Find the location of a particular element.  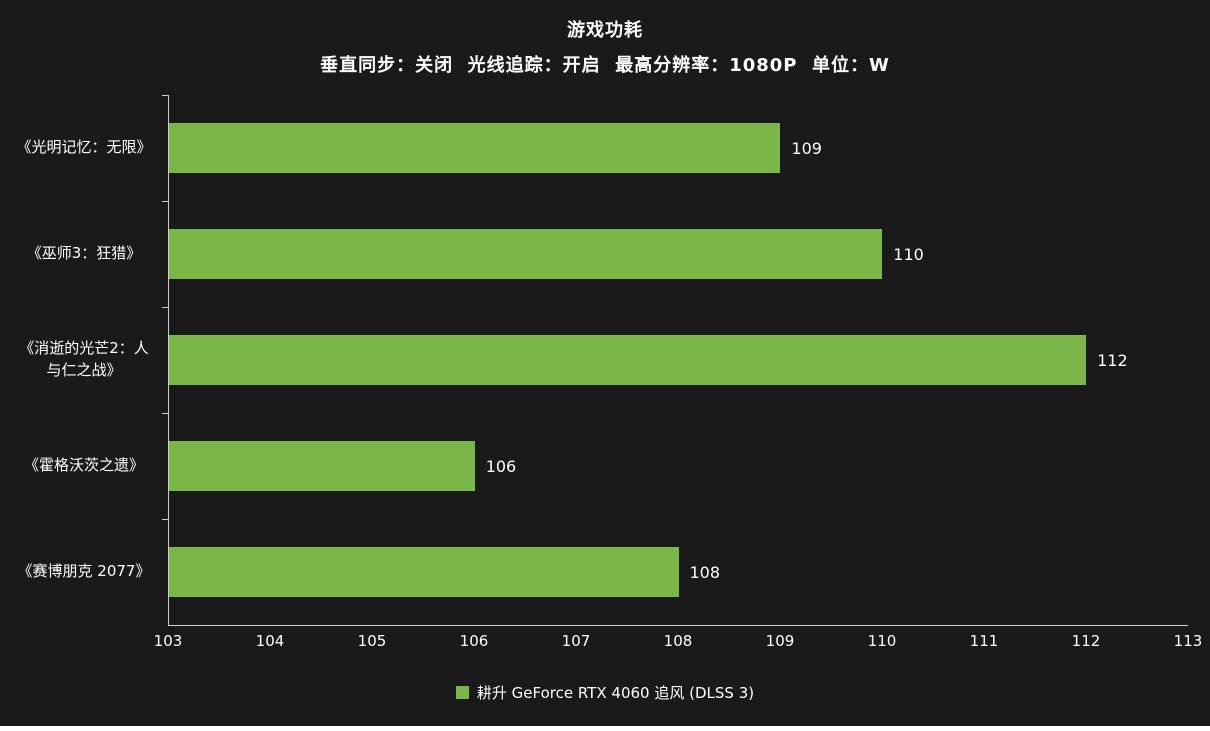

bar-row: 108 is located at coordinates (678, 572).